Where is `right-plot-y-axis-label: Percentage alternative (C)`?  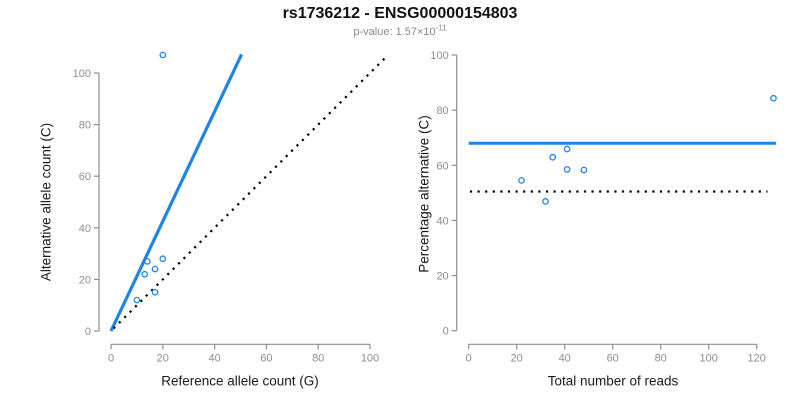
right-plot-y-axis-label: Percentage alternative (C) is located at coordinates (424, 194).